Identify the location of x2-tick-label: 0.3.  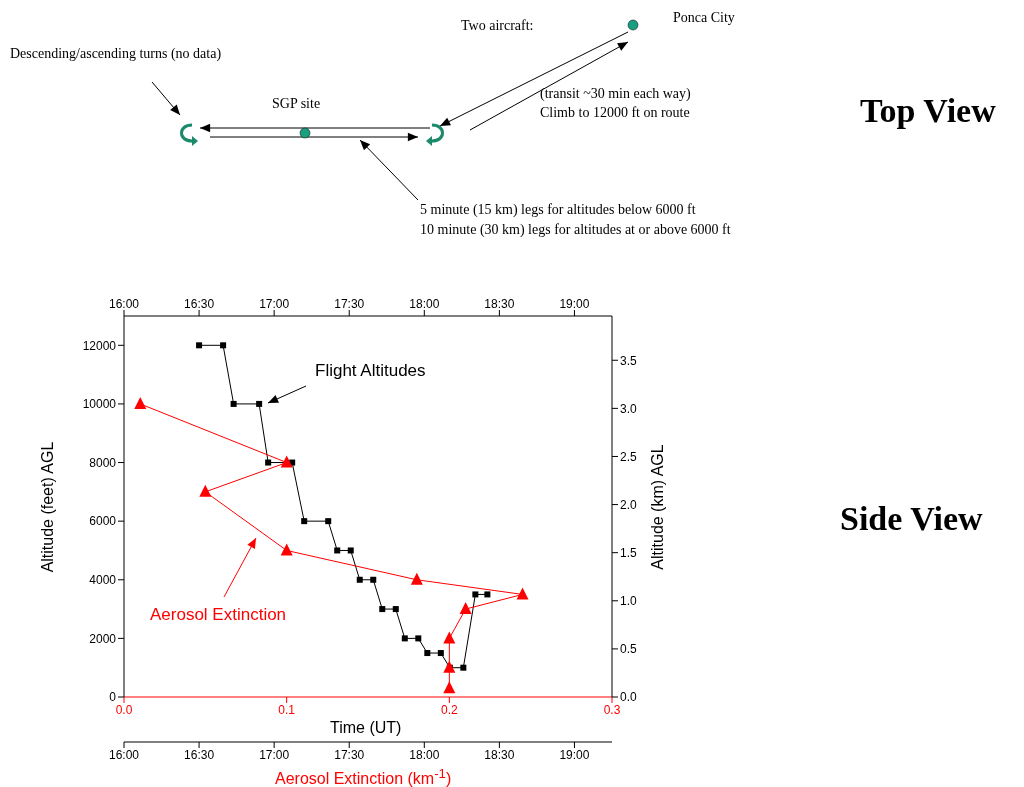
(612, 709).